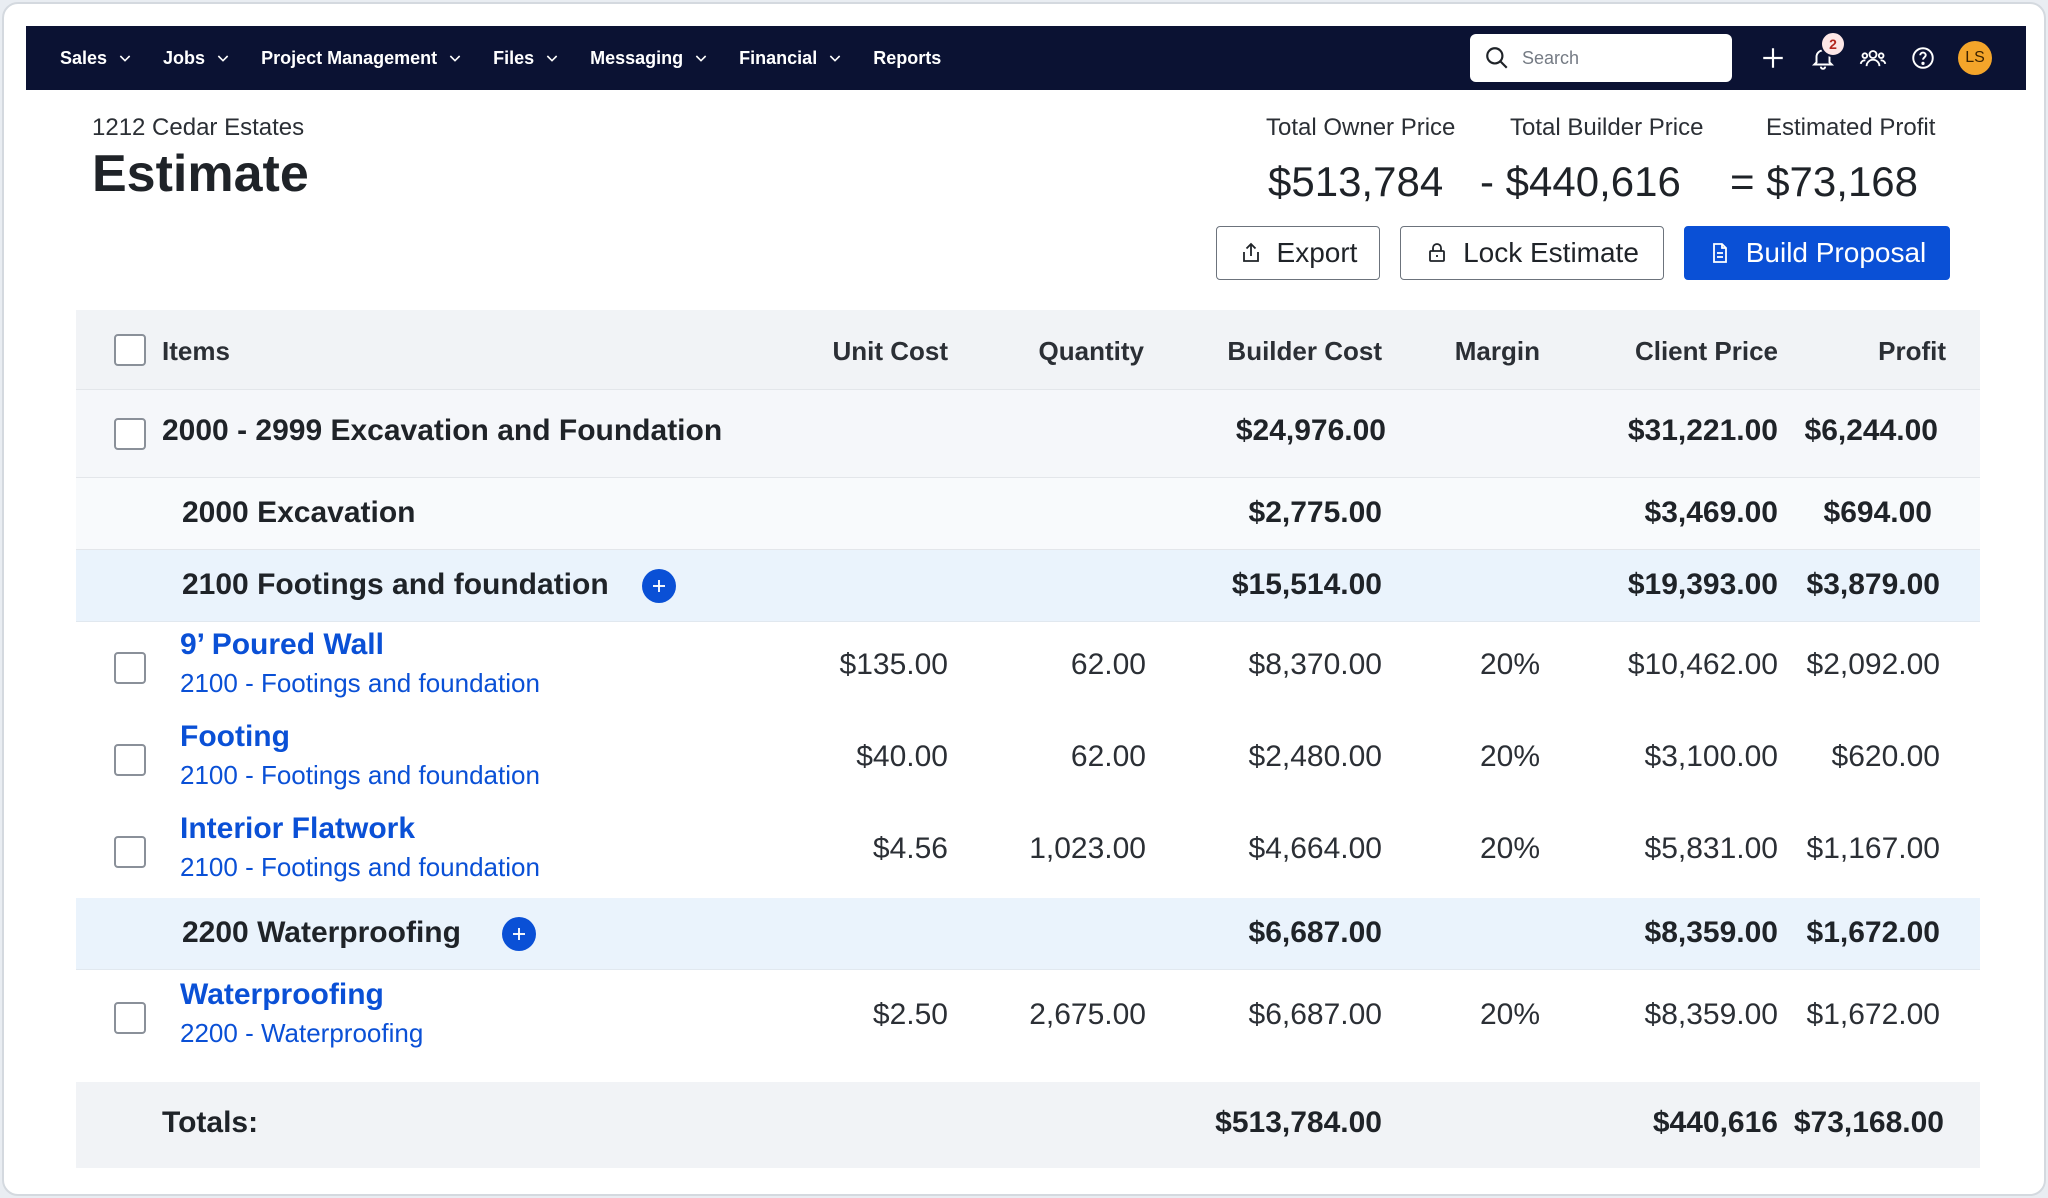 Image resolution: width=2048 pixels, height=1198 pixels. I want to click on select-all-checkbox, so click(130, 350).